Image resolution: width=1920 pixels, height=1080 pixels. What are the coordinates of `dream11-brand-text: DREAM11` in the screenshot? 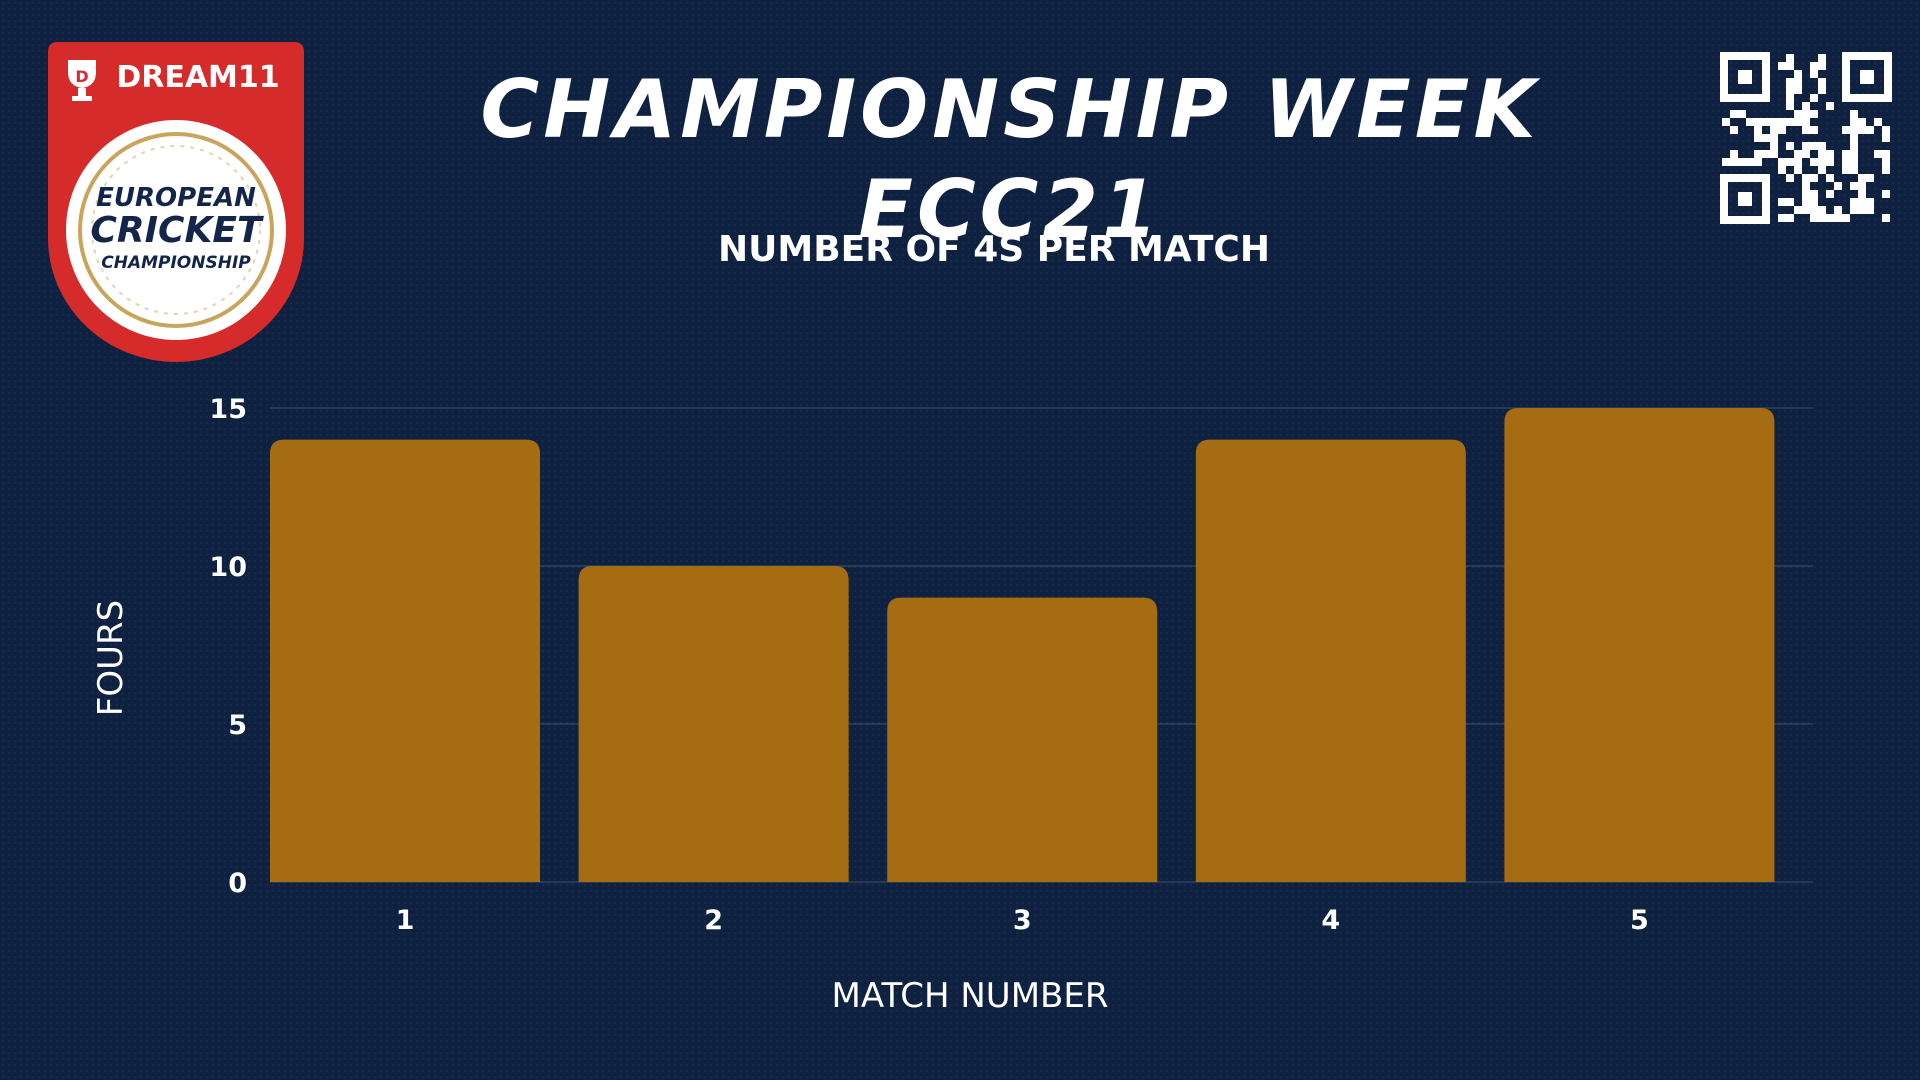 It's located at (197, 77).